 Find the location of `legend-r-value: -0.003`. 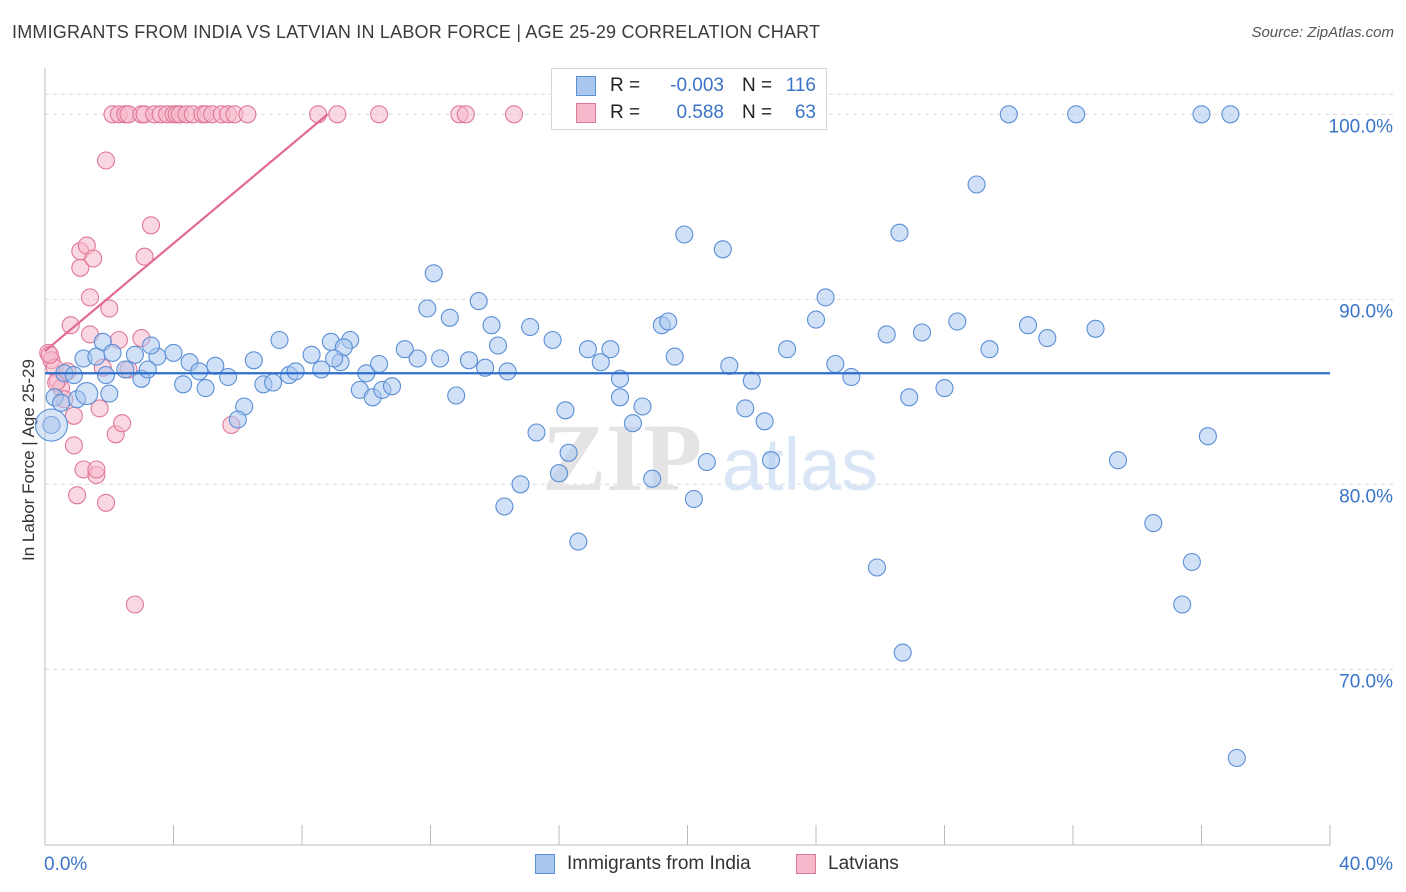

legend-r-value: -0.003 is located at coordinates (697, 85).